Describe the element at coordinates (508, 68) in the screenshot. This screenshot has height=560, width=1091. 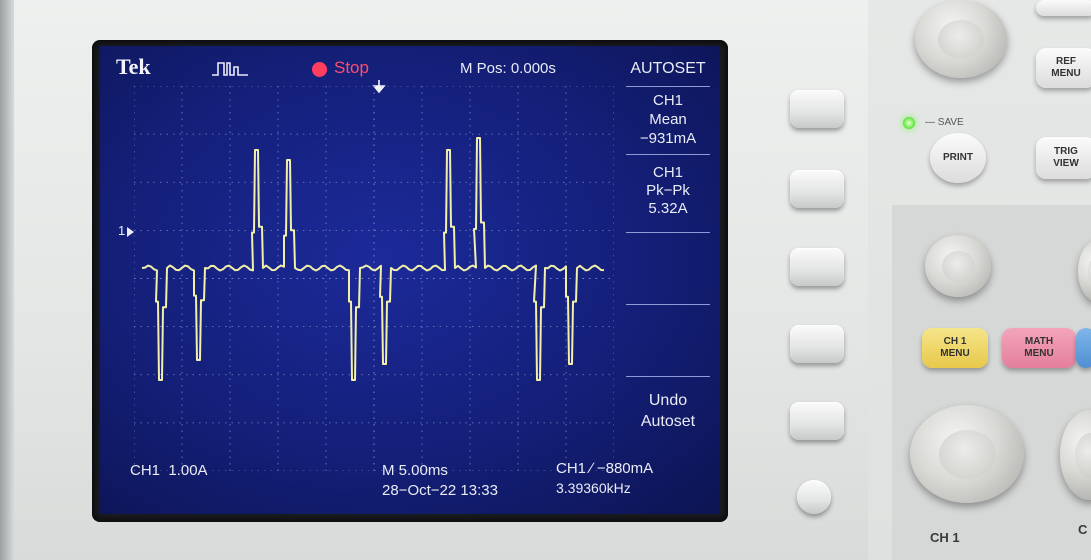
I see `horizontal-position: M Pos: 0.000s` at that location.